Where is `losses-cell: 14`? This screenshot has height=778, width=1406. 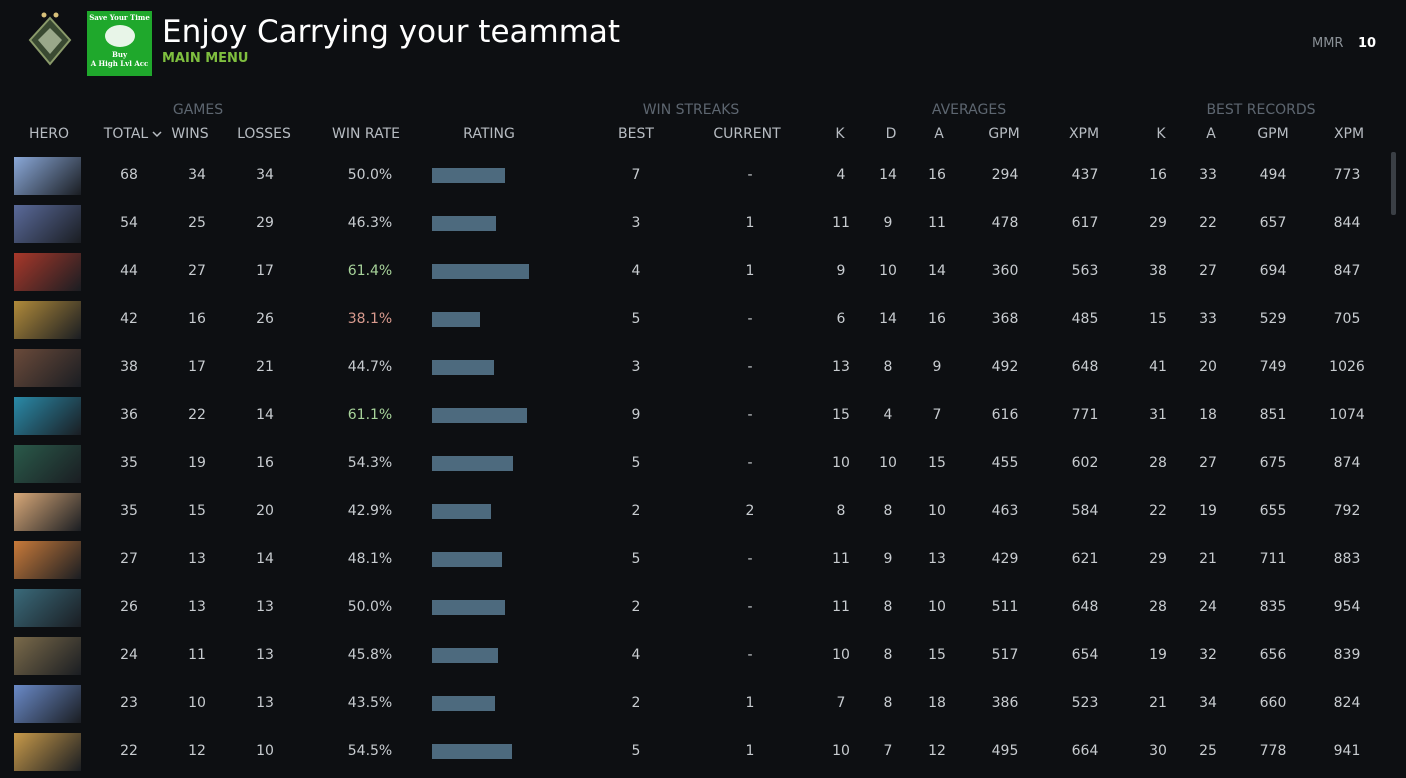
losses-cell: 14 is located at coordinates (265, 559).